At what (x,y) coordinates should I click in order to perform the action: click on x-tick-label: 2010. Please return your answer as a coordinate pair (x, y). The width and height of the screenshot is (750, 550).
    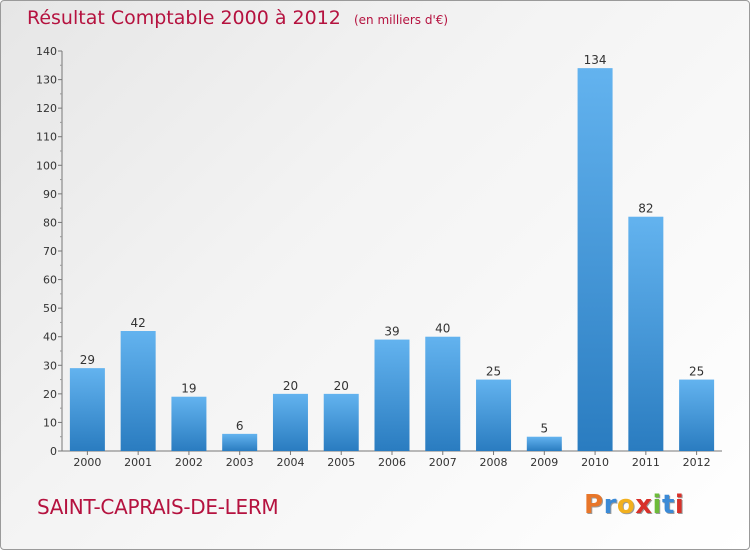
    Looking at the image, I should click on (595, 462).